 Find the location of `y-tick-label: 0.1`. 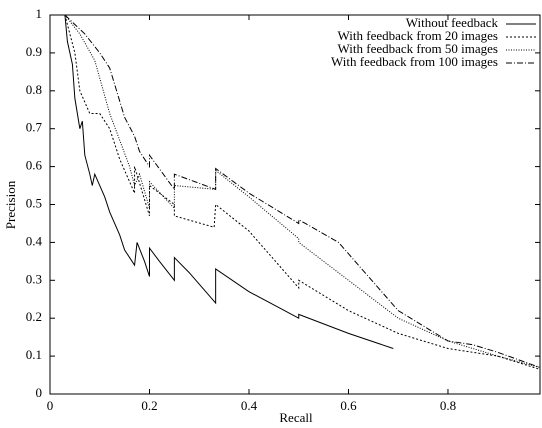

y-tick-label: 0.1 is located at coordinates (34, 354).